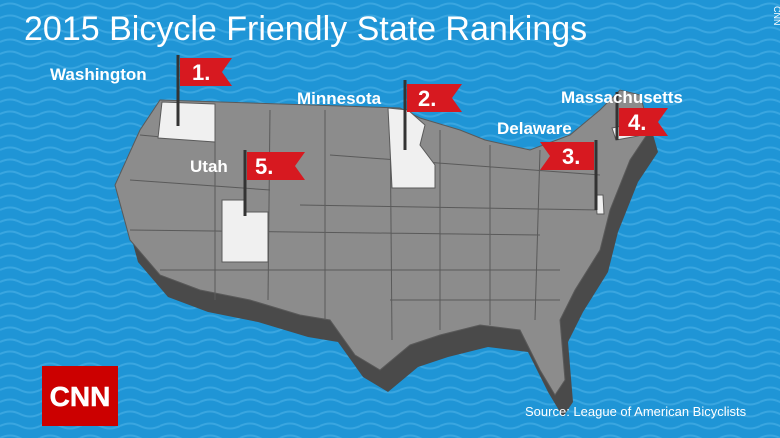 Image resolution: width=780 pixels, height=438 pixels. What do you see at coordinates (141, 90) in the screenshot?
I see `rank-flag: 1. Washington` at bounding box center [141, 90].